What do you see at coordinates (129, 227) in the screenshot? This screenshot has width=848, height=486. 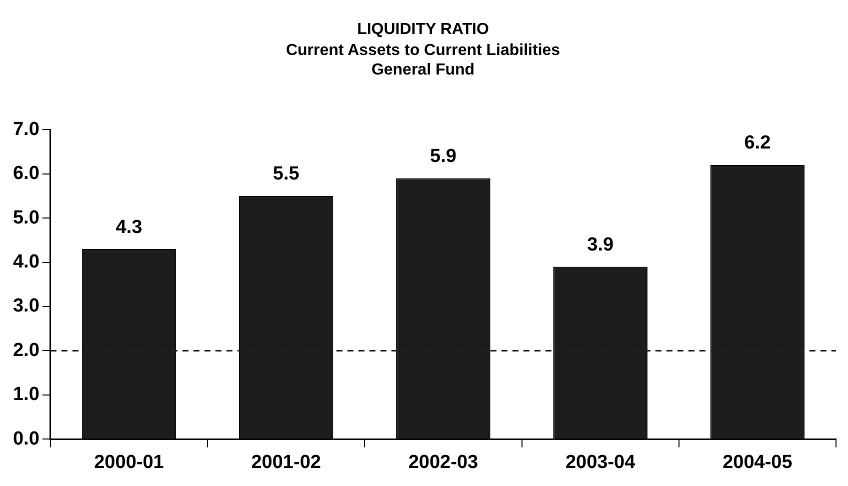 I see `data-label: 4.3` at bounding box center [129, 227].